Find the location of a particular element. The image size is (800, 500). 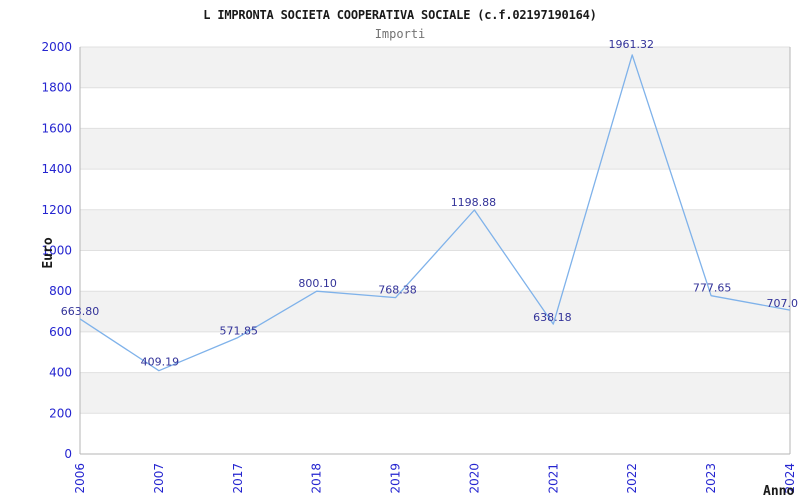

y-tick-label: 800 is located at coordinates (60, 291).